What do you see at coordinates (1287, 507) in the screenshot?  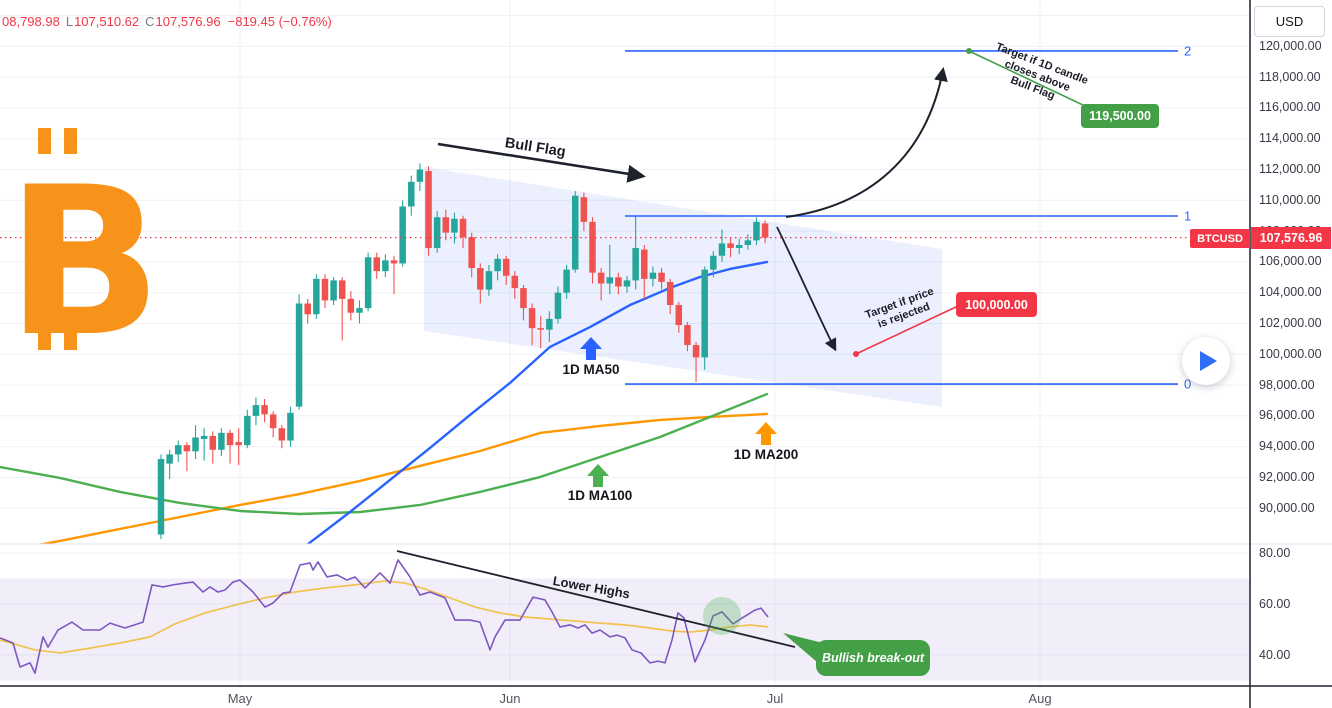 I see `price-axis-tick: 90,000.00` at bounding box center [1287, 507].